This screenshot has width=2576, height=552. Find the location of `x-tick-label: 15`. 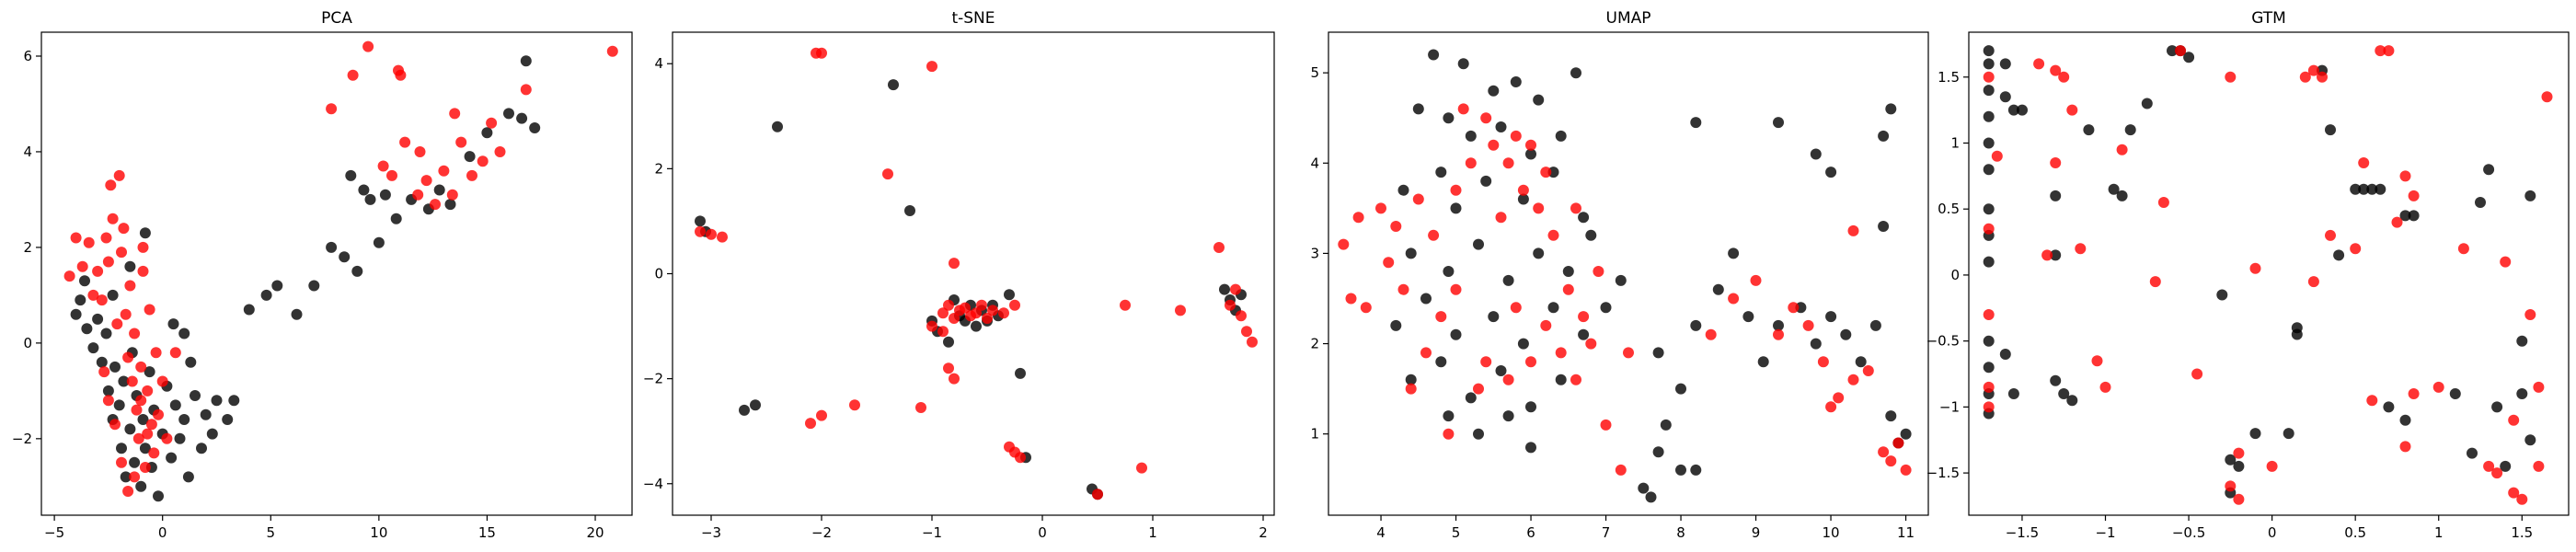

x-tick-label: 15 is located at coordinates (487, 532).